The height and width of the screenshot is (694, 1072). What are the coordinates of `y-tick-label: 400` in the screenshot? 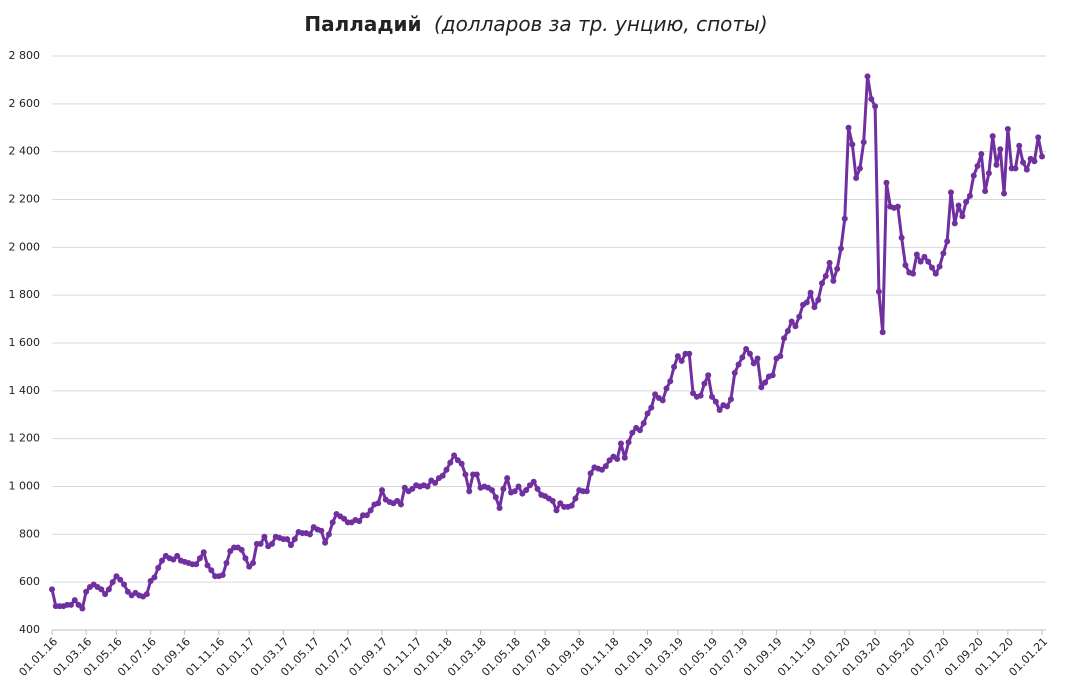 It's located at (29, 629).